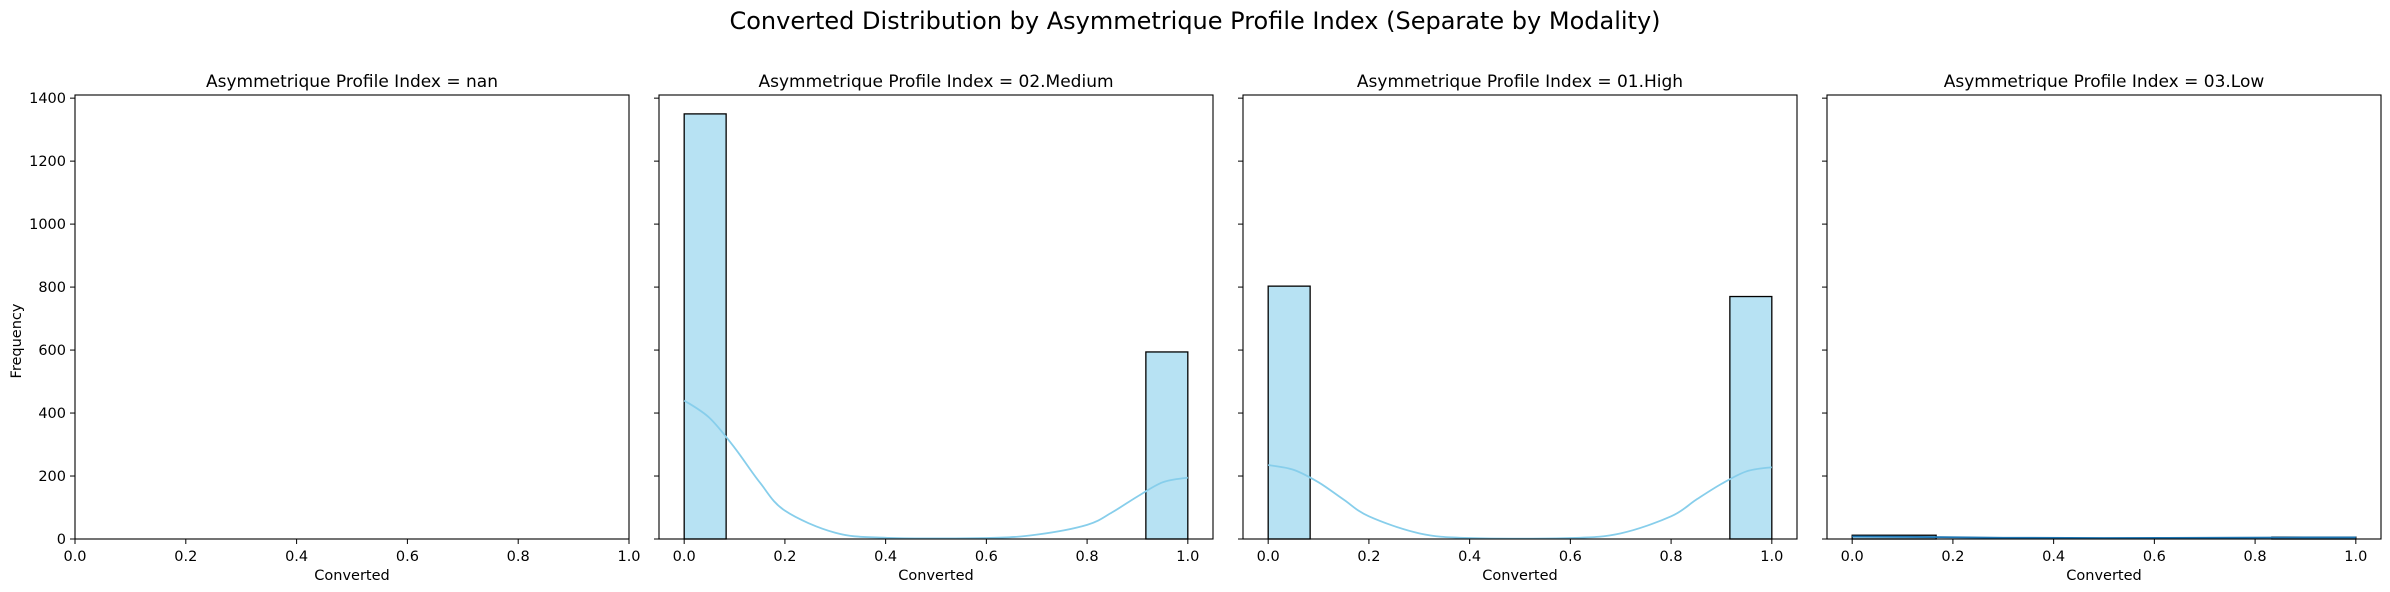 The image size is (2390, 592). I want to click on subplot-title: Asymmetrique Profile Index = 01.High, so click(1520, 82).